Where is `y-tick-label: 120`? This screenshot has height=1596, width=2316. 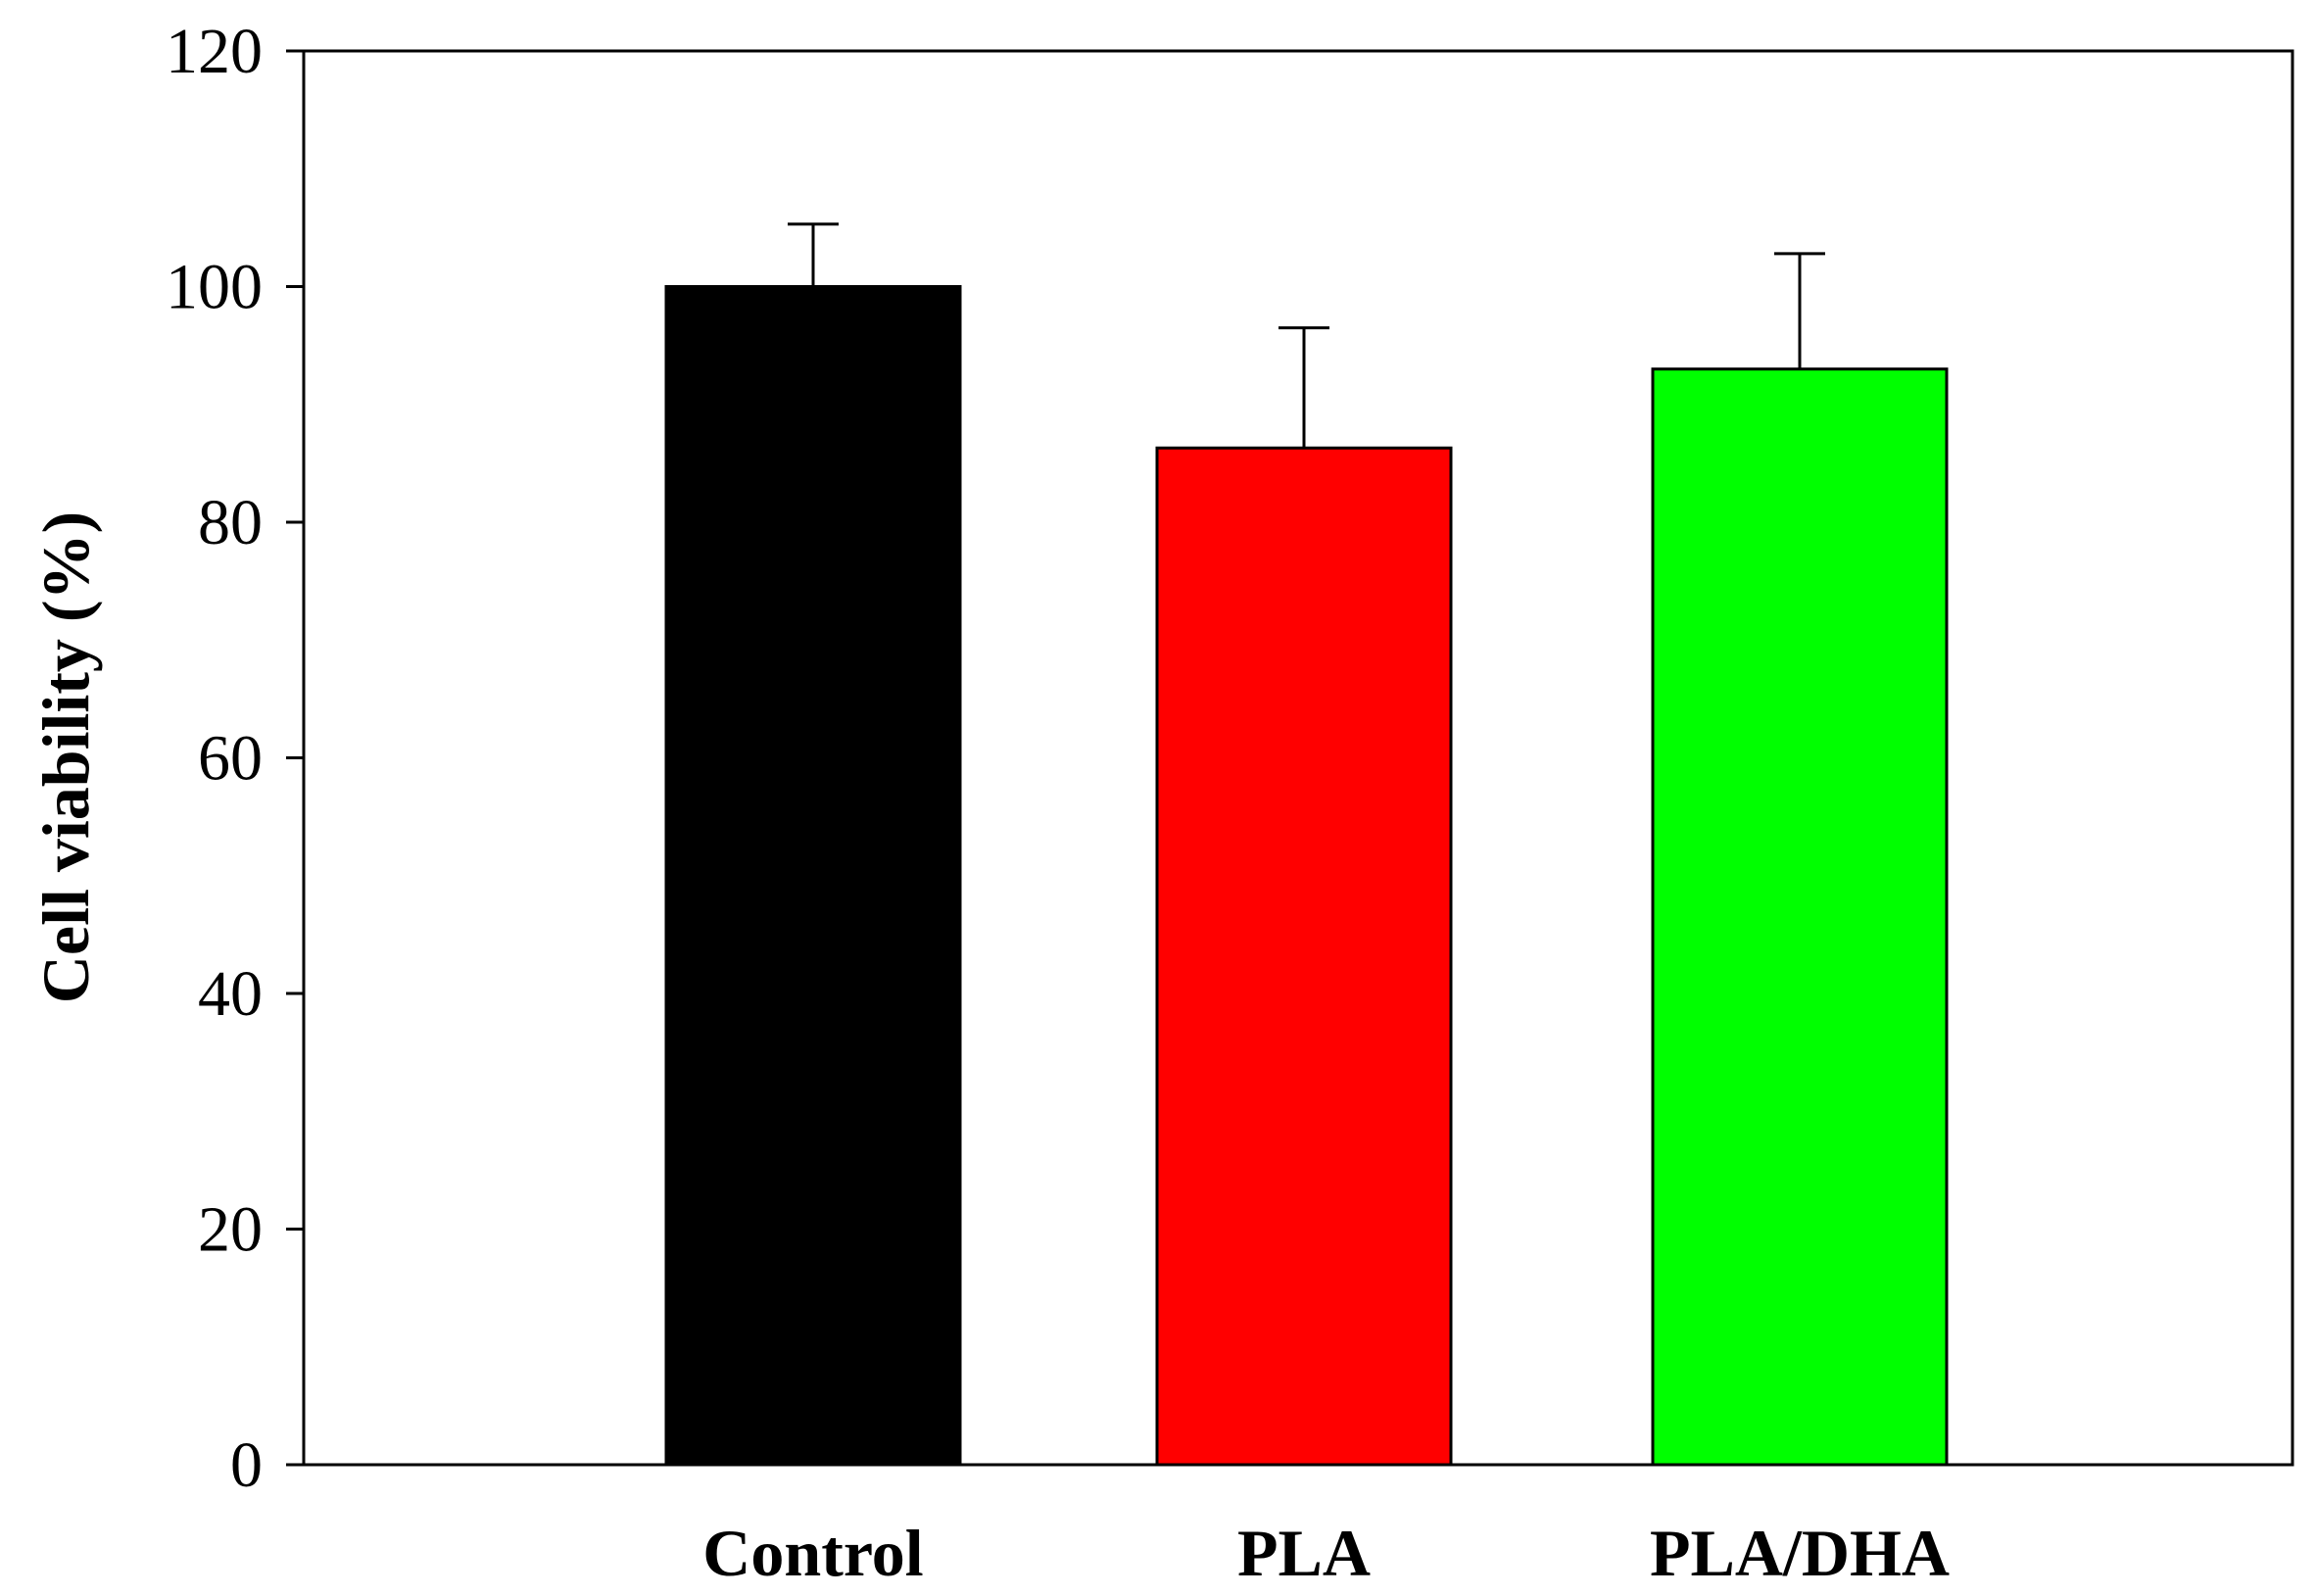
y-tick-label: 120 is located at coordinates (215, 52).